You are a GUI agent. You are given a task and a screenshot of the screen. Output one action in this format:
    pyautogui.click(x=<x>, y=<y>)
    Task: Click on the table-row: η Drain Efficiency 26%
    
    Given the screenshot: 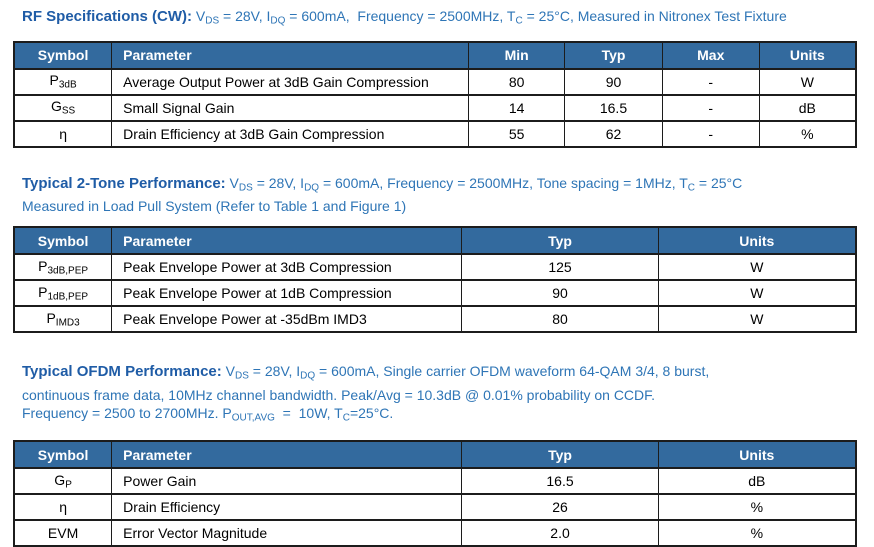 What is the action you would take?
    pyautogui.click(x=435, y=507)
    